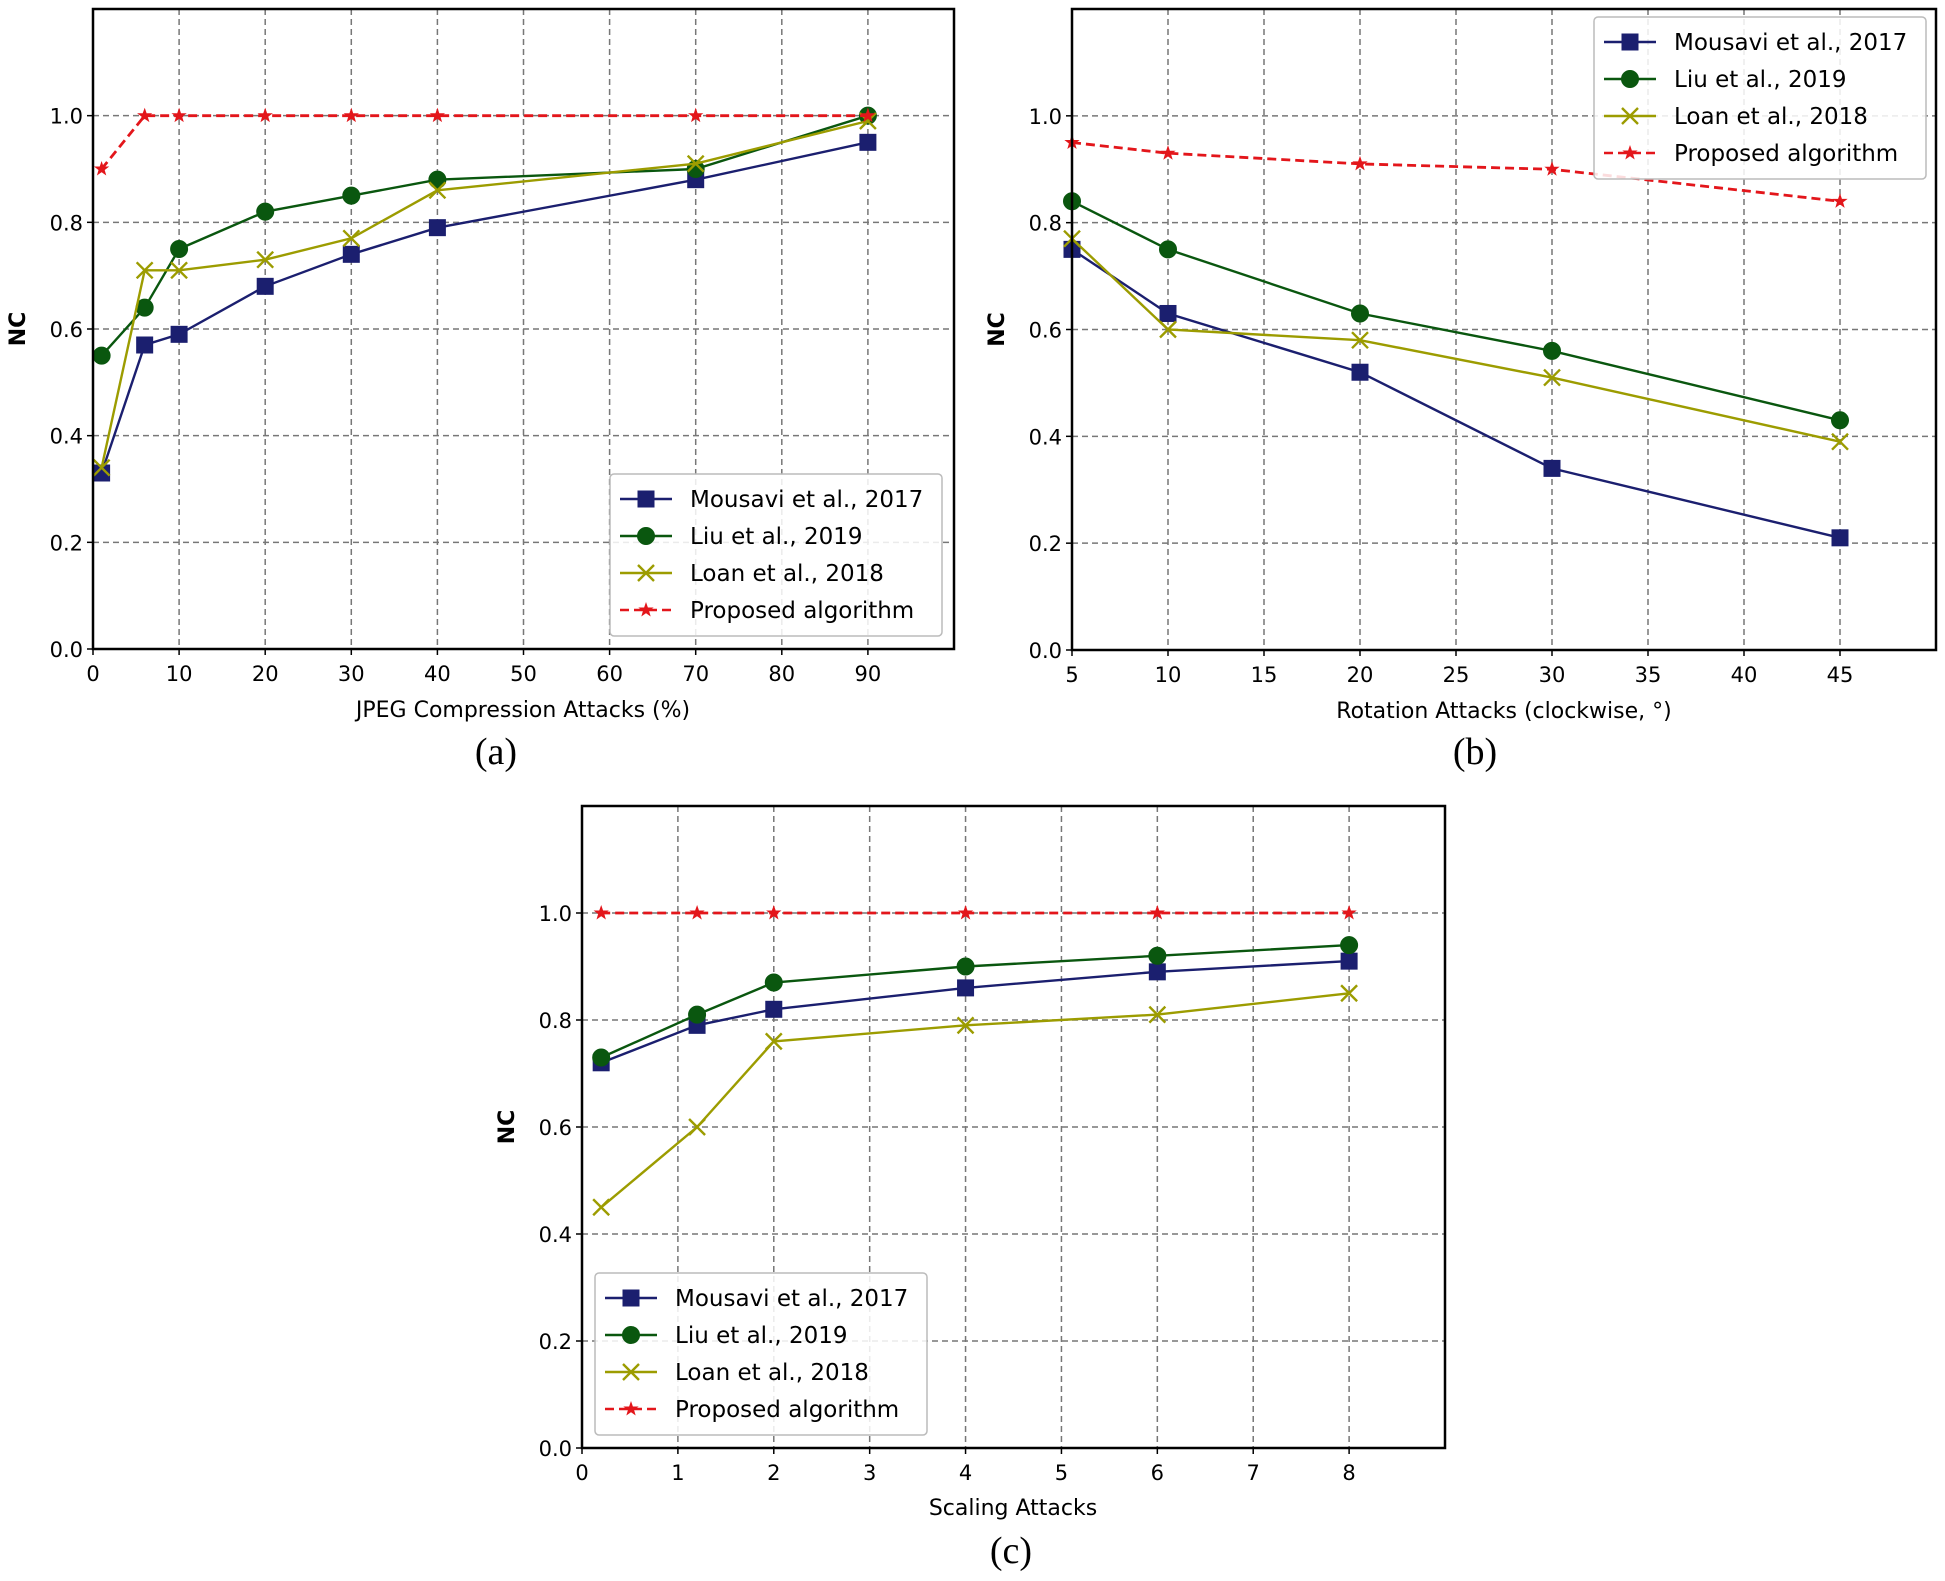 This screenshot has width=1945, height=1581. What do you see at coordinates (869, 1473) in the screenshot?
I see `x-tick-label: 3` at bounding box center [869, 1473].